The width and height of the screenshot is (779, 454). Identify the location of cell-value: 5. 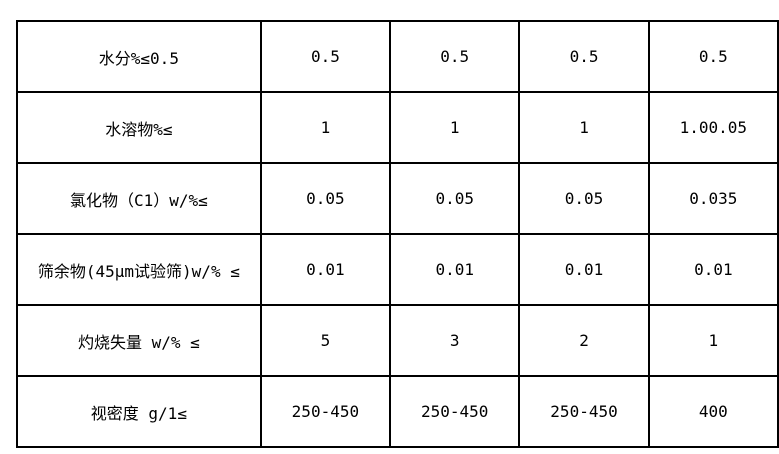
(325, 340).